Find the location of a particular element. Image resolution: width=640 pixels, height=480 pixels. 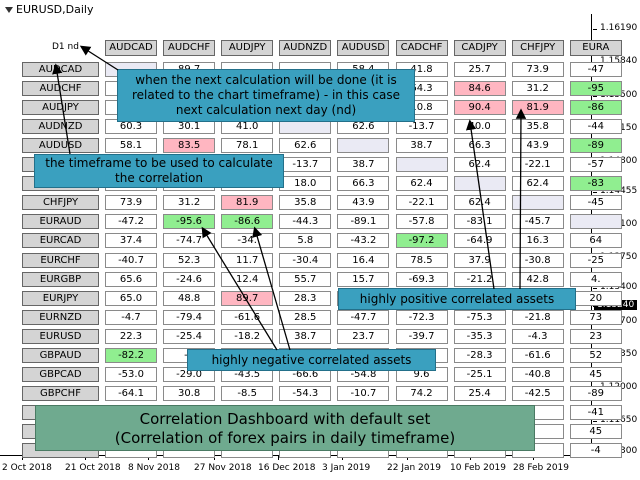

correlation-cell: -89.1 is located at coordinates (363, 222).